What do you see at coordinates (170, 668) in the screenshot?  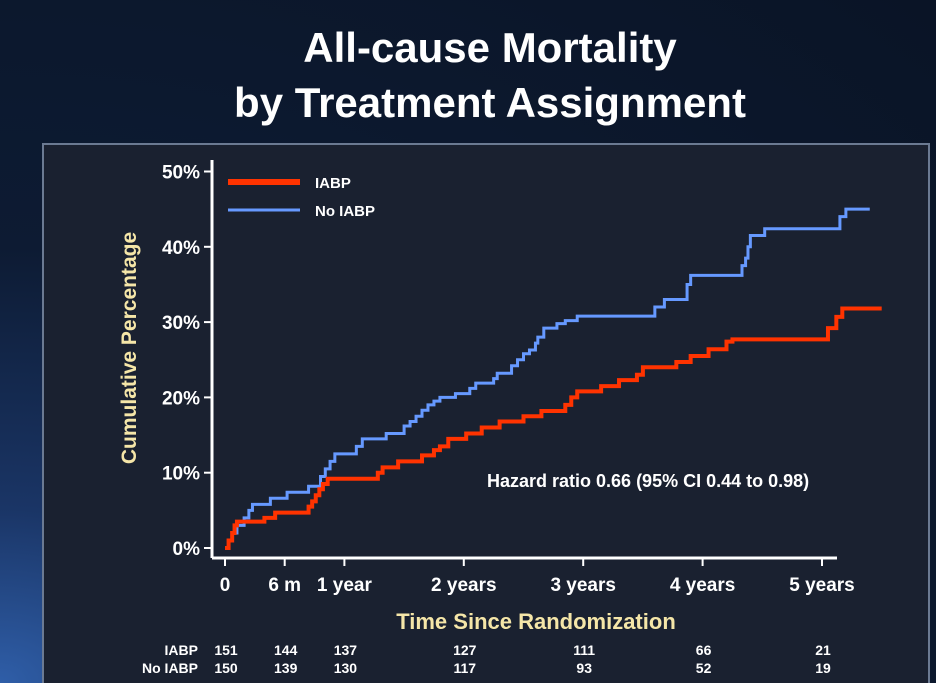 I see `risk-row-label: No IABP` at bounding box center [170, 668].